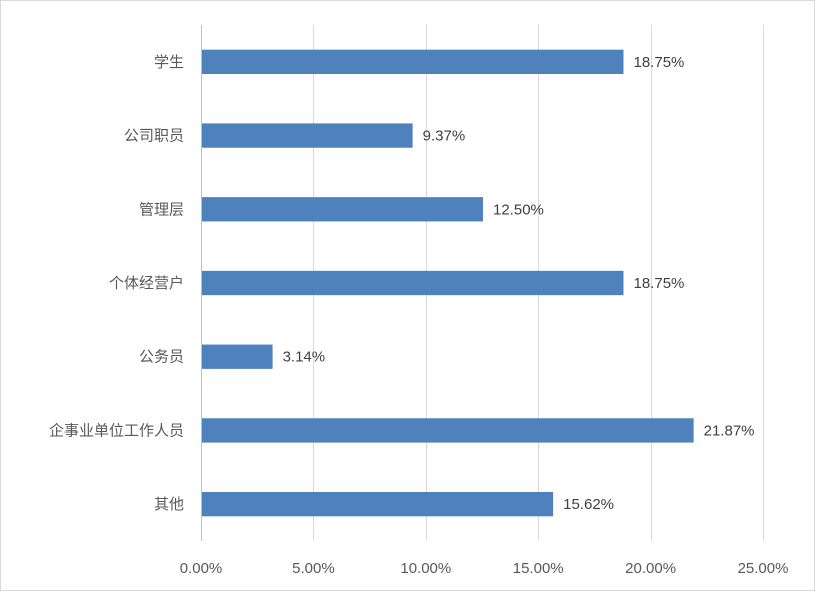  What do you see at coordinates (650, 568) in the screenshot?
I see `x-tick-label: 20.00%` at bounding box center [650, 568].